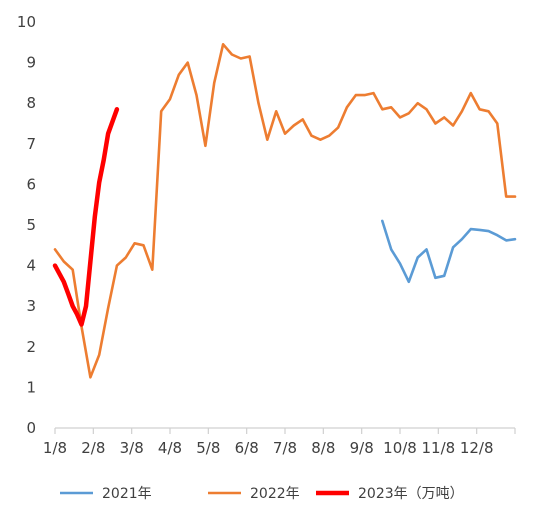 This screenshot has width=550, height=515. What do you see at coordinates (31, 63) in the screenshot?
I see `y-tick-label: 9` at bounding box center [31, 63].